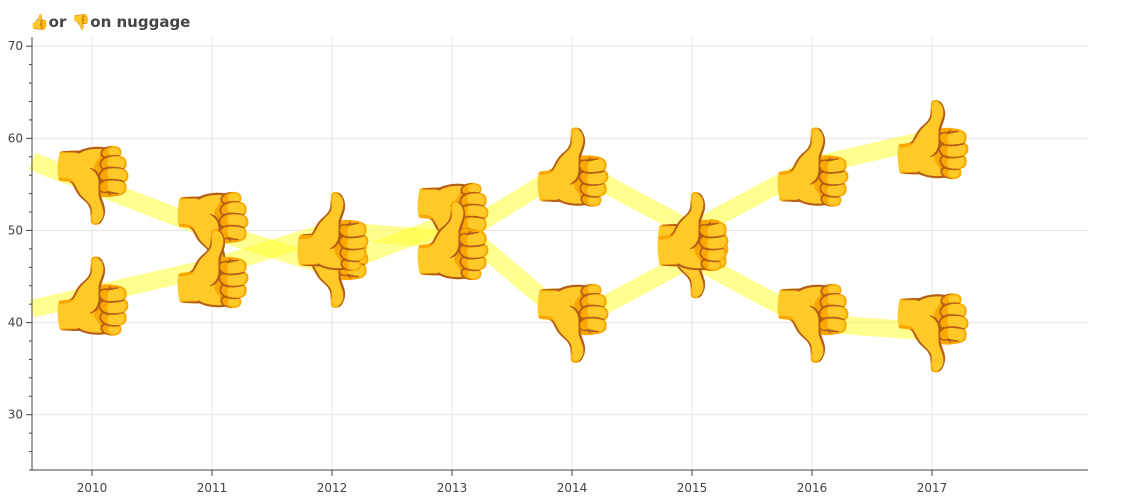  I want to click on x-tick-label: 2011, so click(212, 488).